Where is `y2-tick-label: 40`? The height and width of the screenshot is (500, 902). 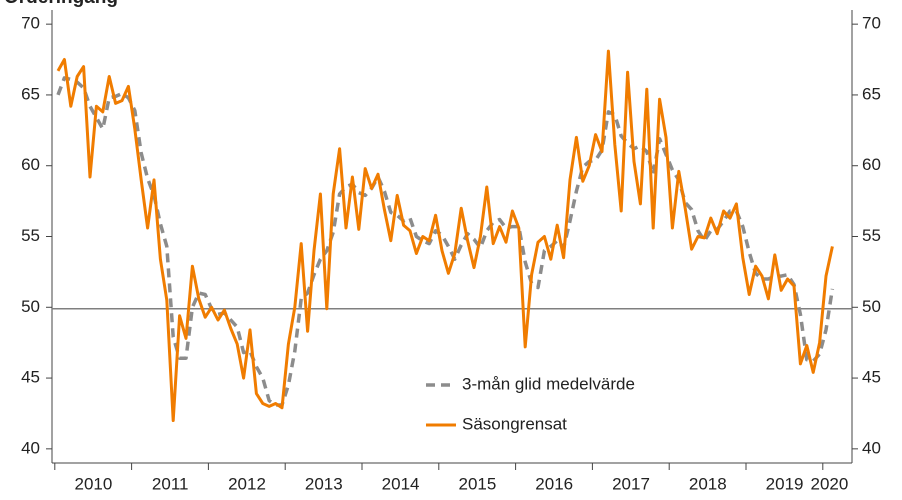
y2-tick-label: 40 is located at coordinates (871, 447).